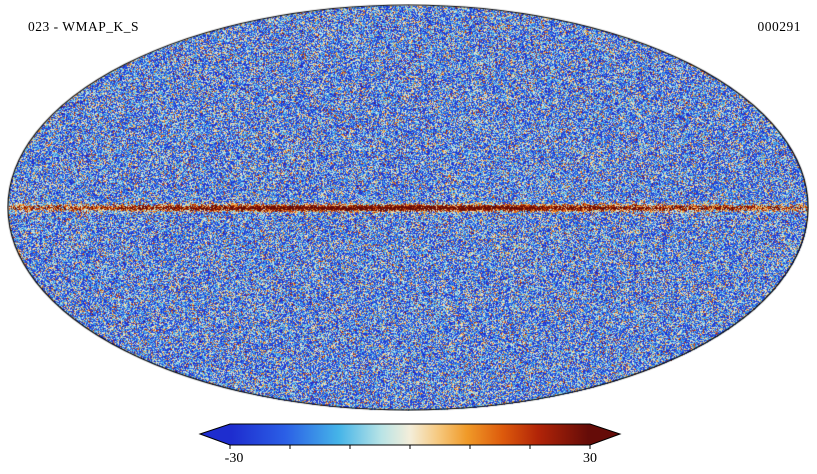 This screenshot has width=817, height=474. Describe the element at coordinates (410, 434) in the screenshot. I see `colorbar-gradient-bar` at that location.